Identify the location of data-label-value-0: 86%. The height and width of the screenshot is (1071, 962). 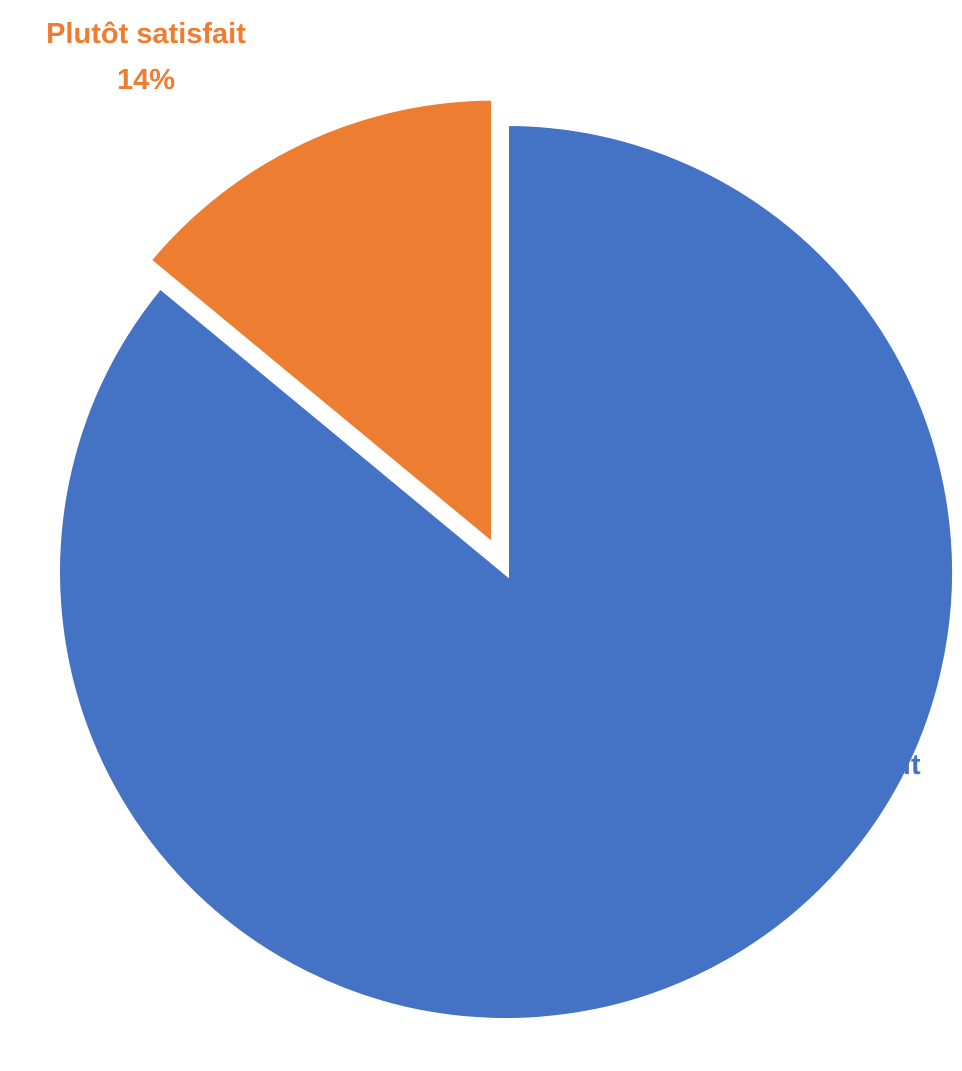
(832, 811).